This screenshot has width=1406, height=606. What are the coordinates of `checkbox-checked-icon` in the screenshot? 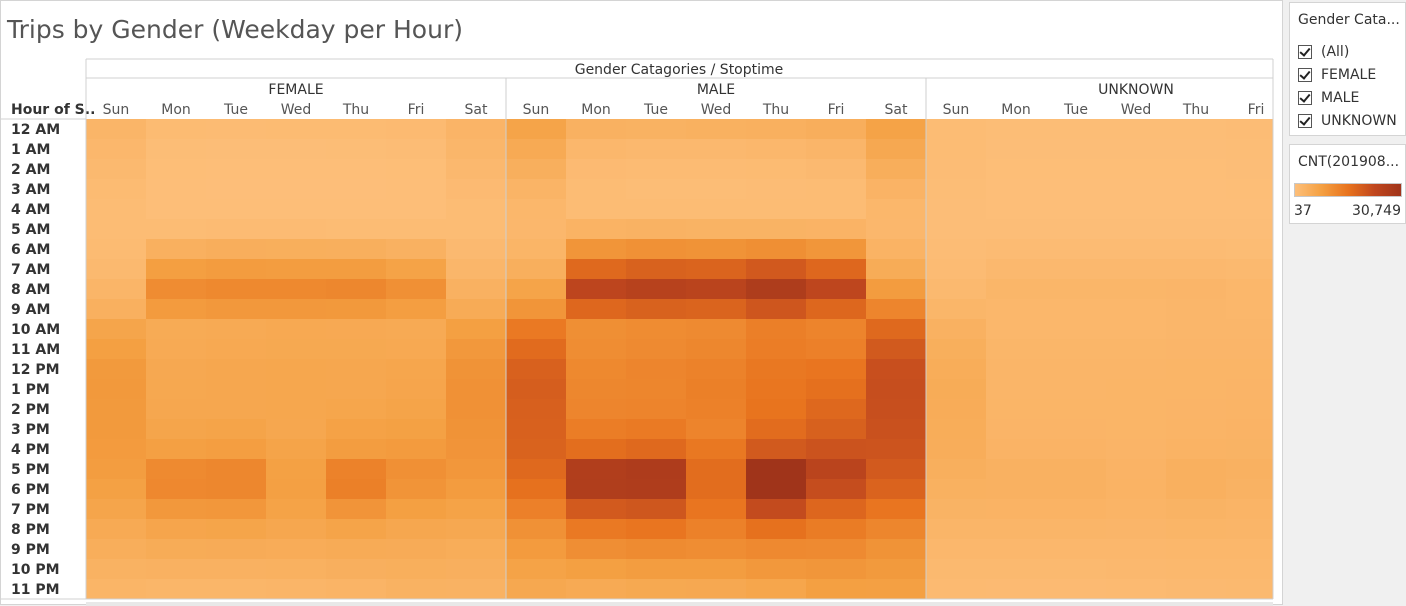 It's located at (1305, 75).